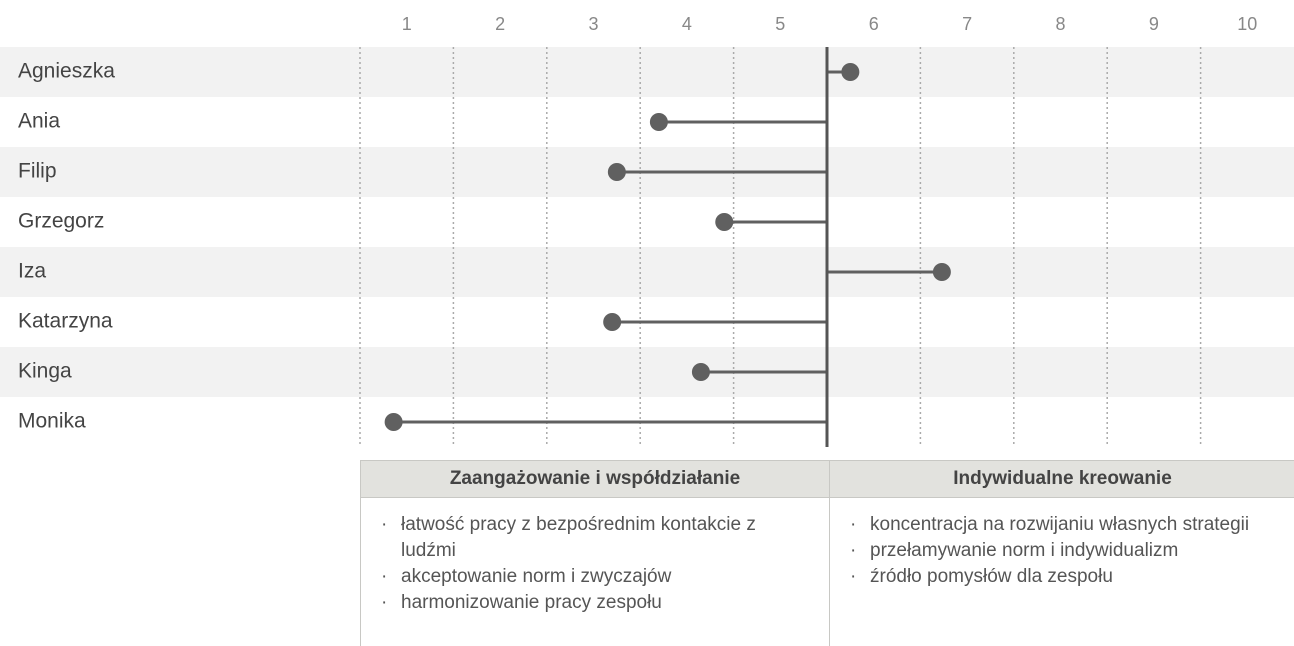  I want to click on x-tick-label: 6, so click(874, 24).